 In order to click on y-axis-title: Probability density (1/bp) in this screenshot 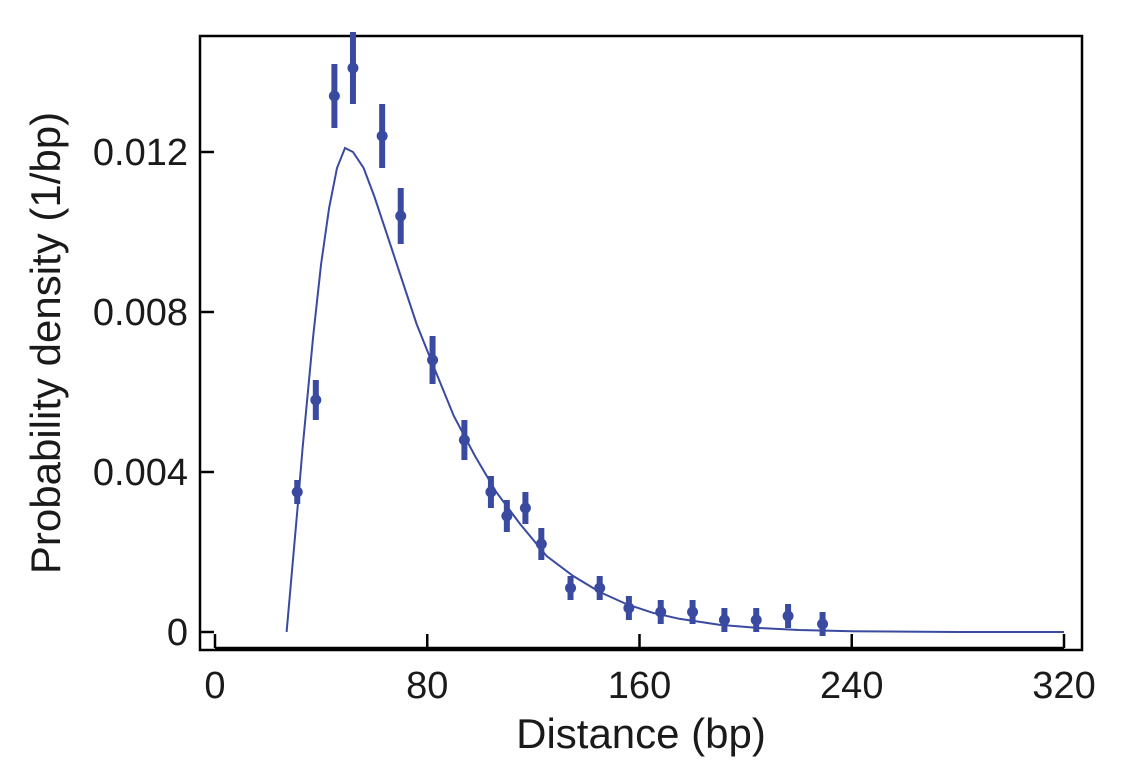, I will do `click(45, 343)`.